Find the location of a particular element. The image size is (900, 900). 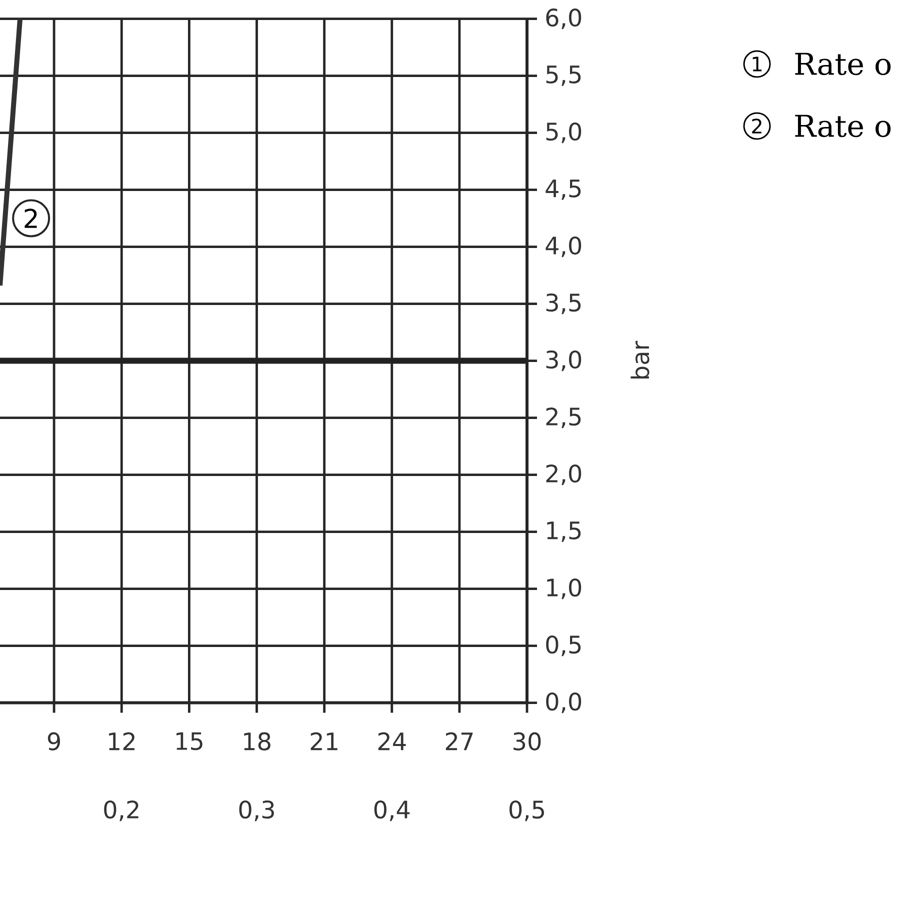

annotation: 2 is located at coordinates (30, 218).